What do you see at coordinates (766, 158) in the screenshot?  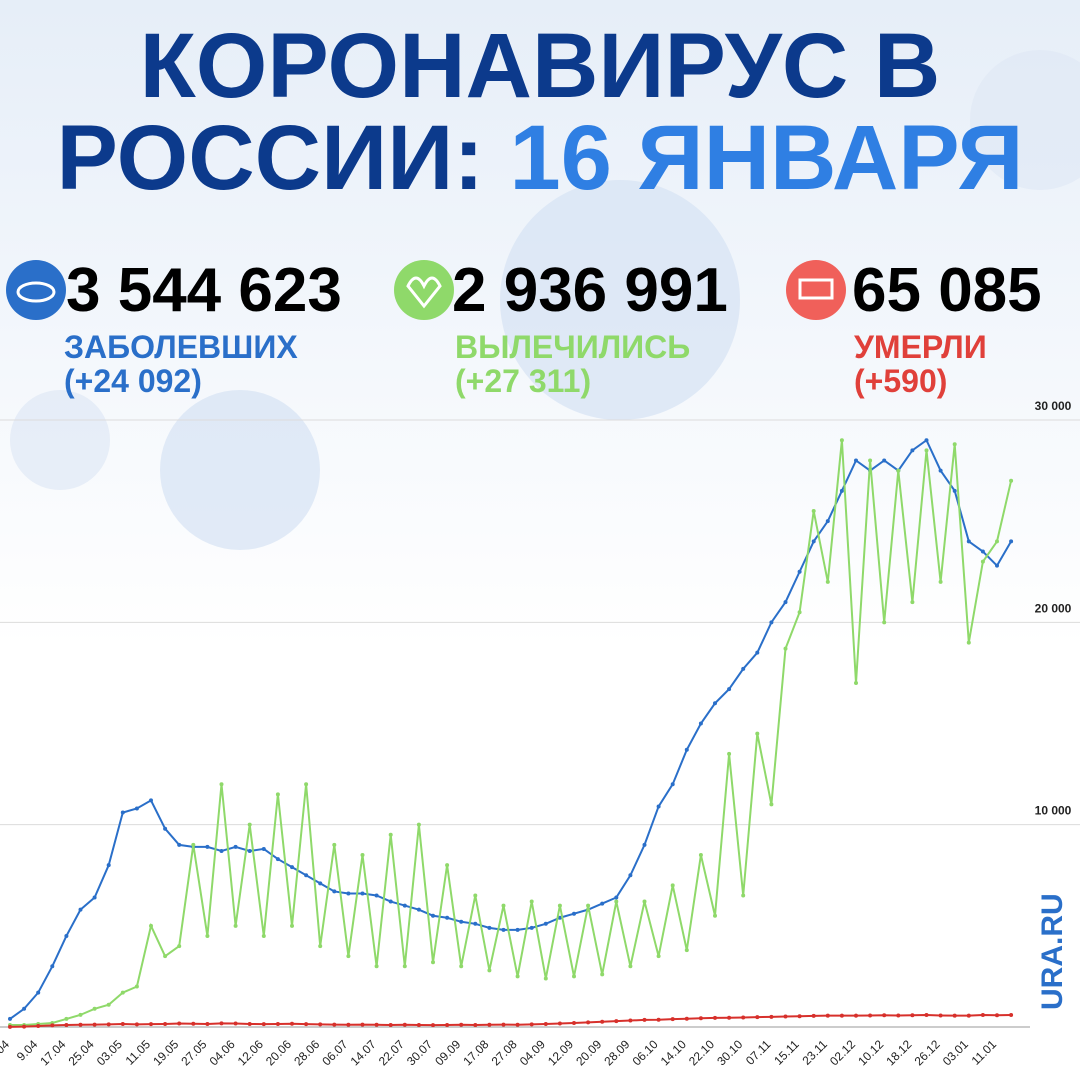 I see `title-date: 16 ЯНВАРЯ` at bounding box center [766, 158].